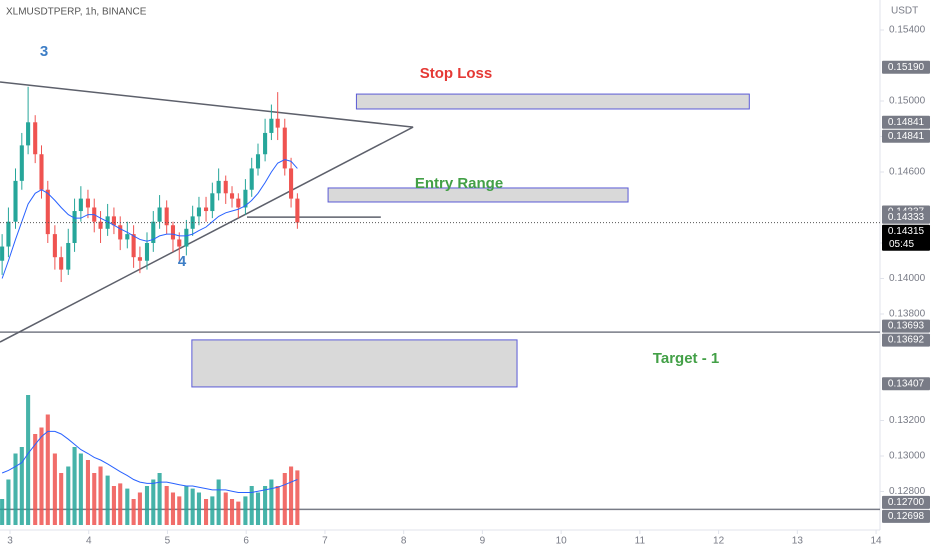 The image size is (932, 550). I want to click on trend-line, so click(207, 104).